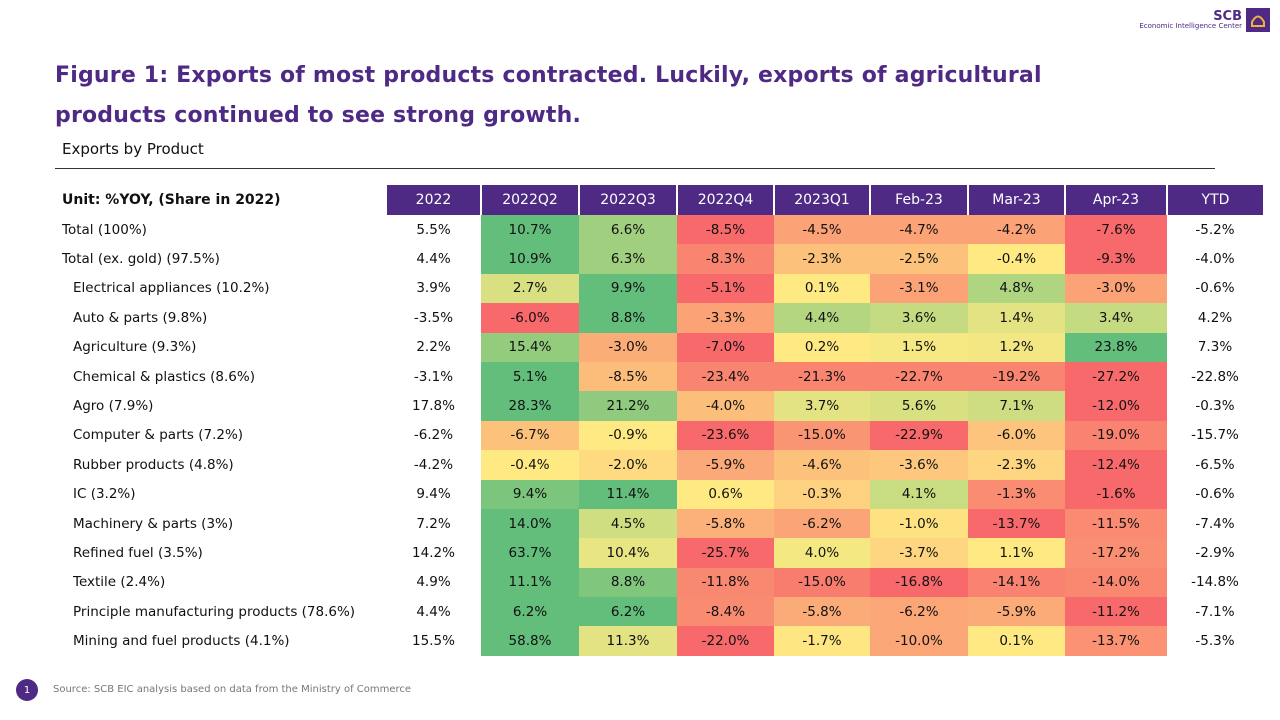 The image size is (1280, 720). I want to click on value-cell: -7.1%, so click(1215, 611).